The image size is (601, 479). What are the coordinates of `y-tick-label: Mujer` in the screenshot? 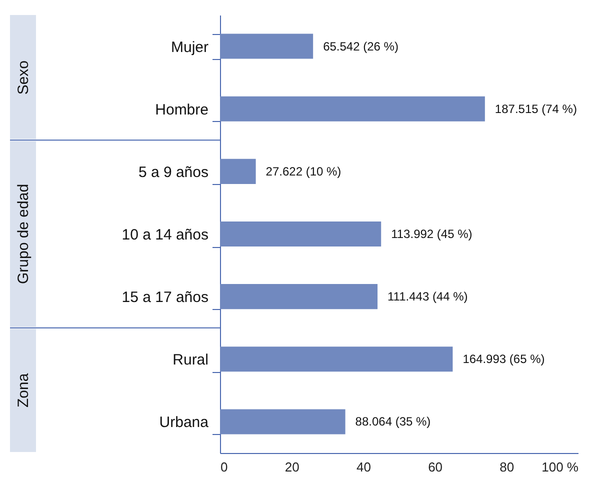 It's located at (189, 47).